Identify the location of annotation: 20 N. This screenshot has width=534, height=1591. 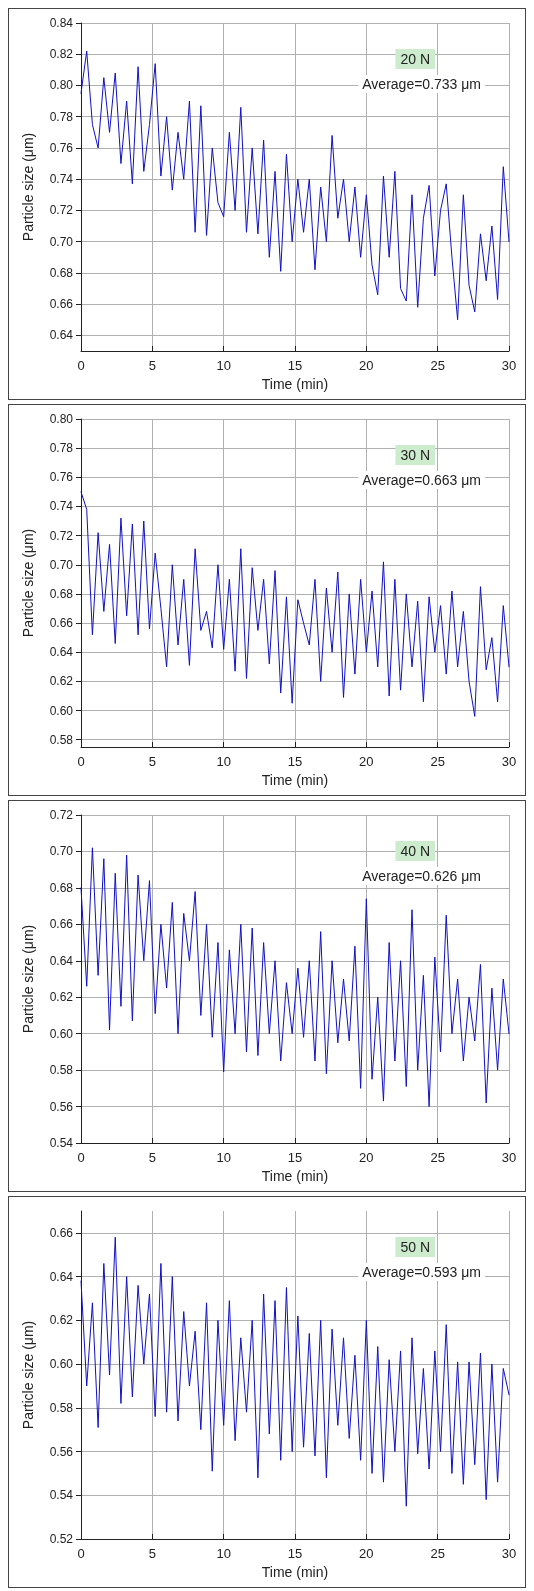
(415, 59).